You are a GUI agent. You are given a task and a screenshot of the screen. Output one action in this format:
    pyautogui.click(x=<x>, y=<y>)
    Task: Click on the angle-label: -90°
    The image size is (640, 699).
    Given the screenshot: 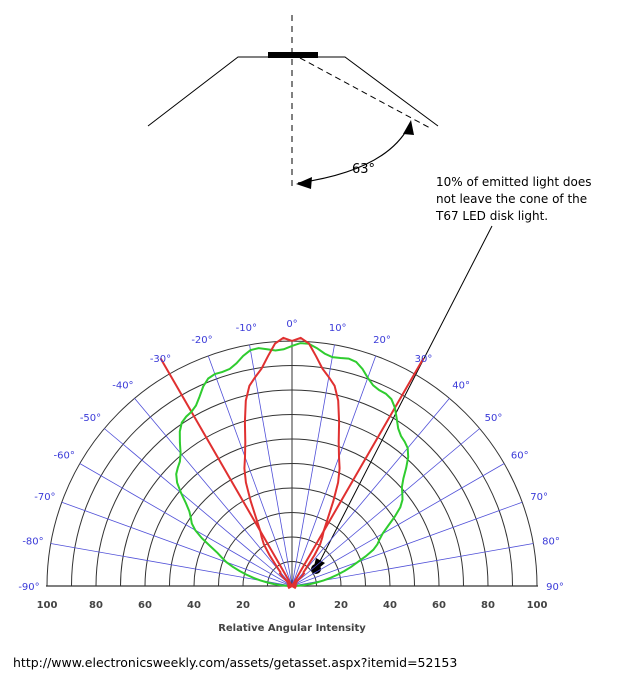 What is the action you would take?
    pyautogui.click(x=28, y=587)
    